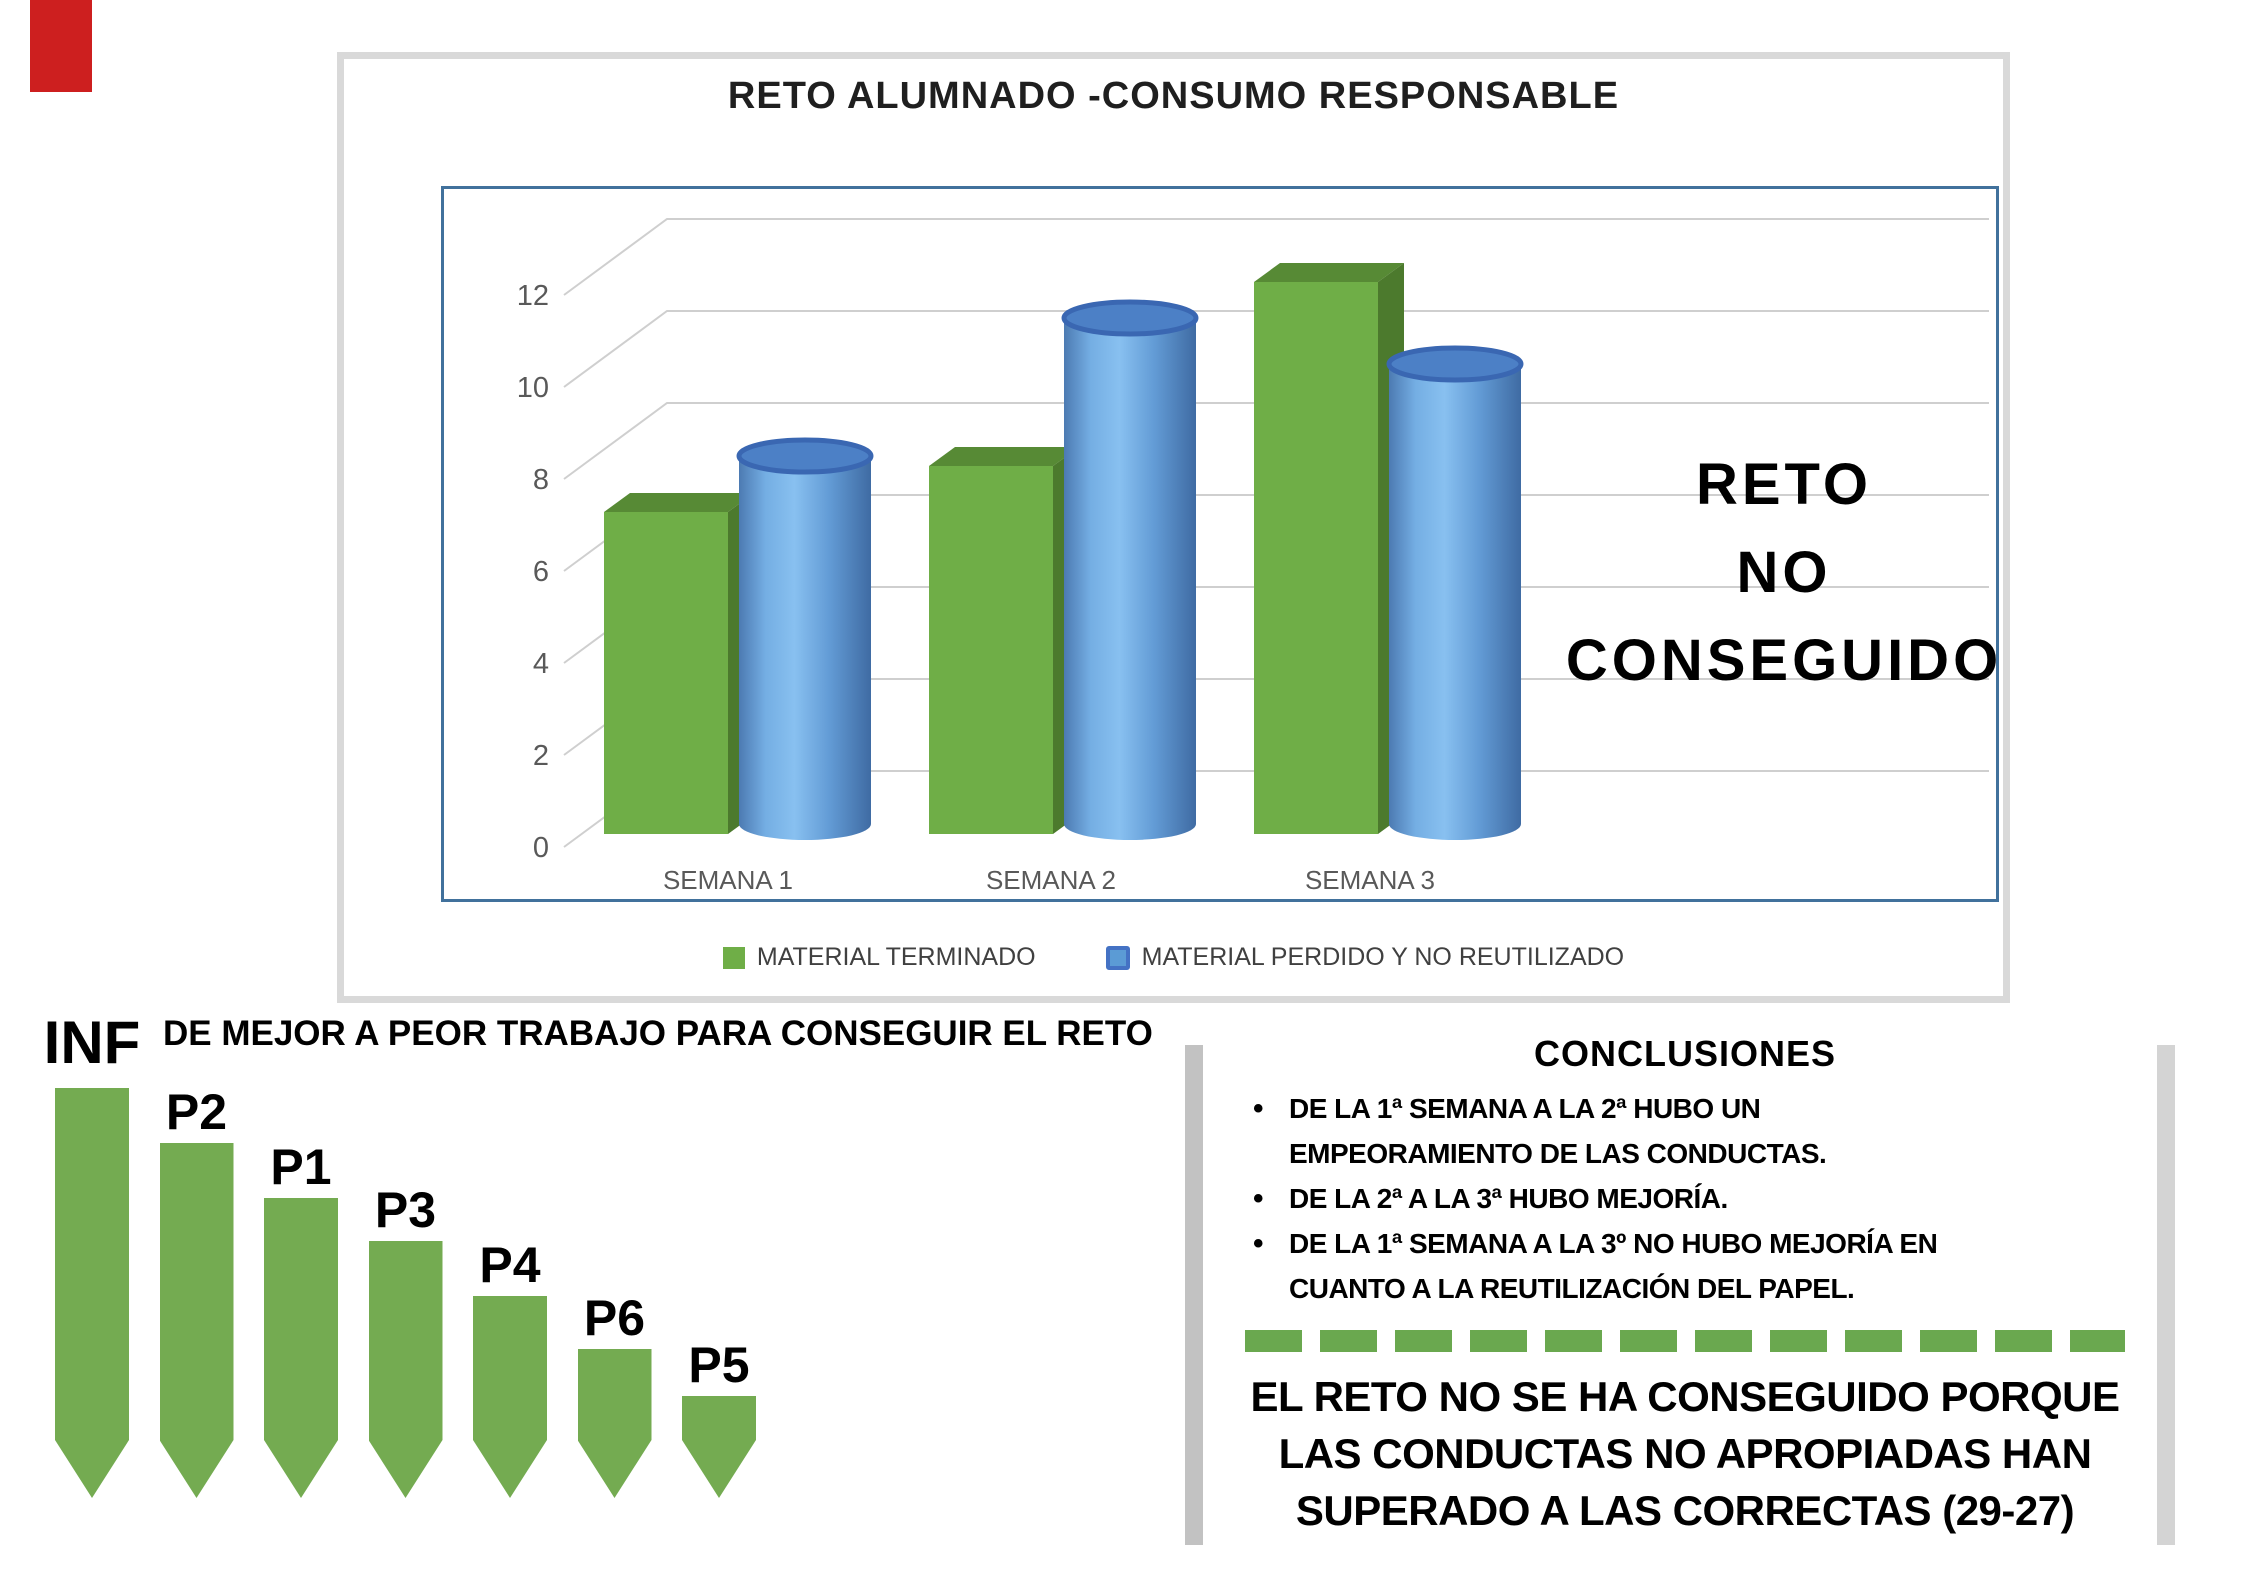 This screenshot has height=1587, width=2245. What do you see at coordinates (1685, 1053) in the screenshot?
I see `conclusions-heading: CONCLUSIONES` at bounding box center [1685, 1053].